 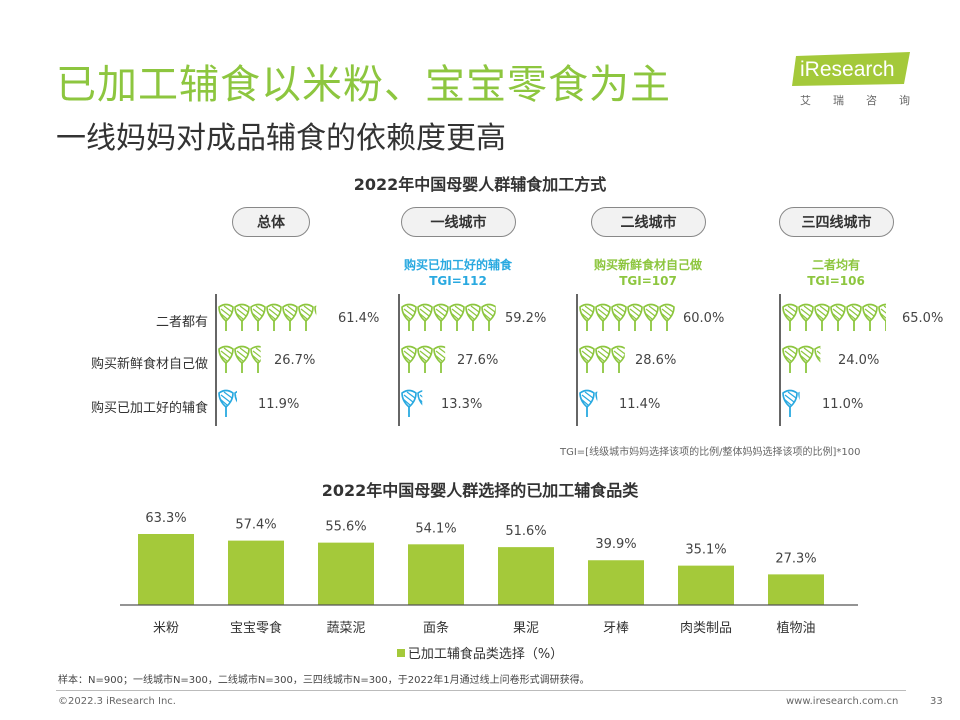 What do you see at coordinates (855, 100) in the screenshot?
I see `logo-subtitle: 艾 瑞 咨 询` at bounding box center [855, 100].